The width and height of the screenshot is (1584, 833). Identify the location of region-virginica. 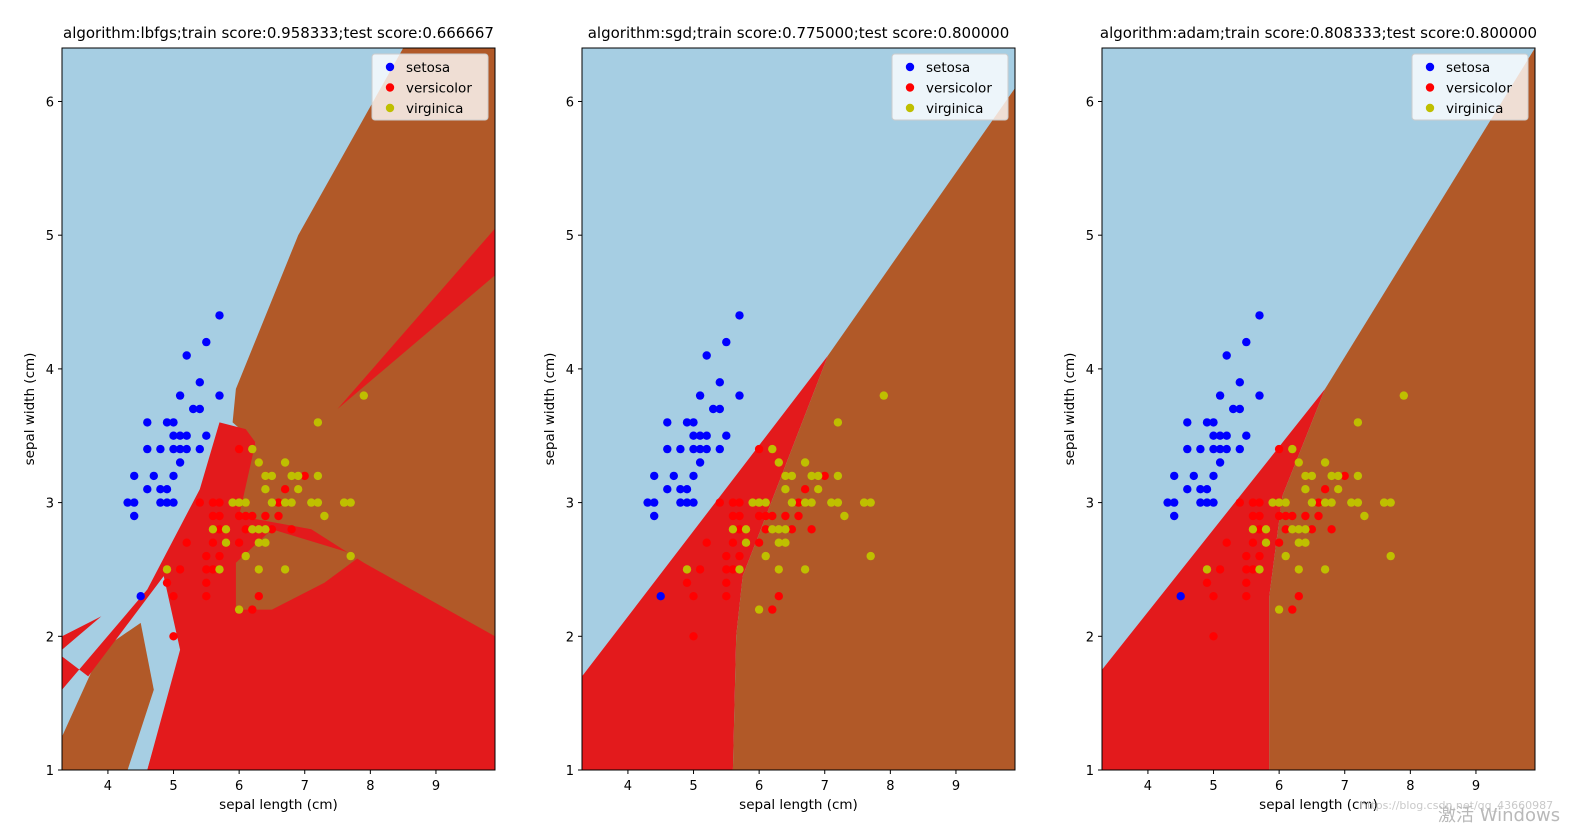
(873, 429).